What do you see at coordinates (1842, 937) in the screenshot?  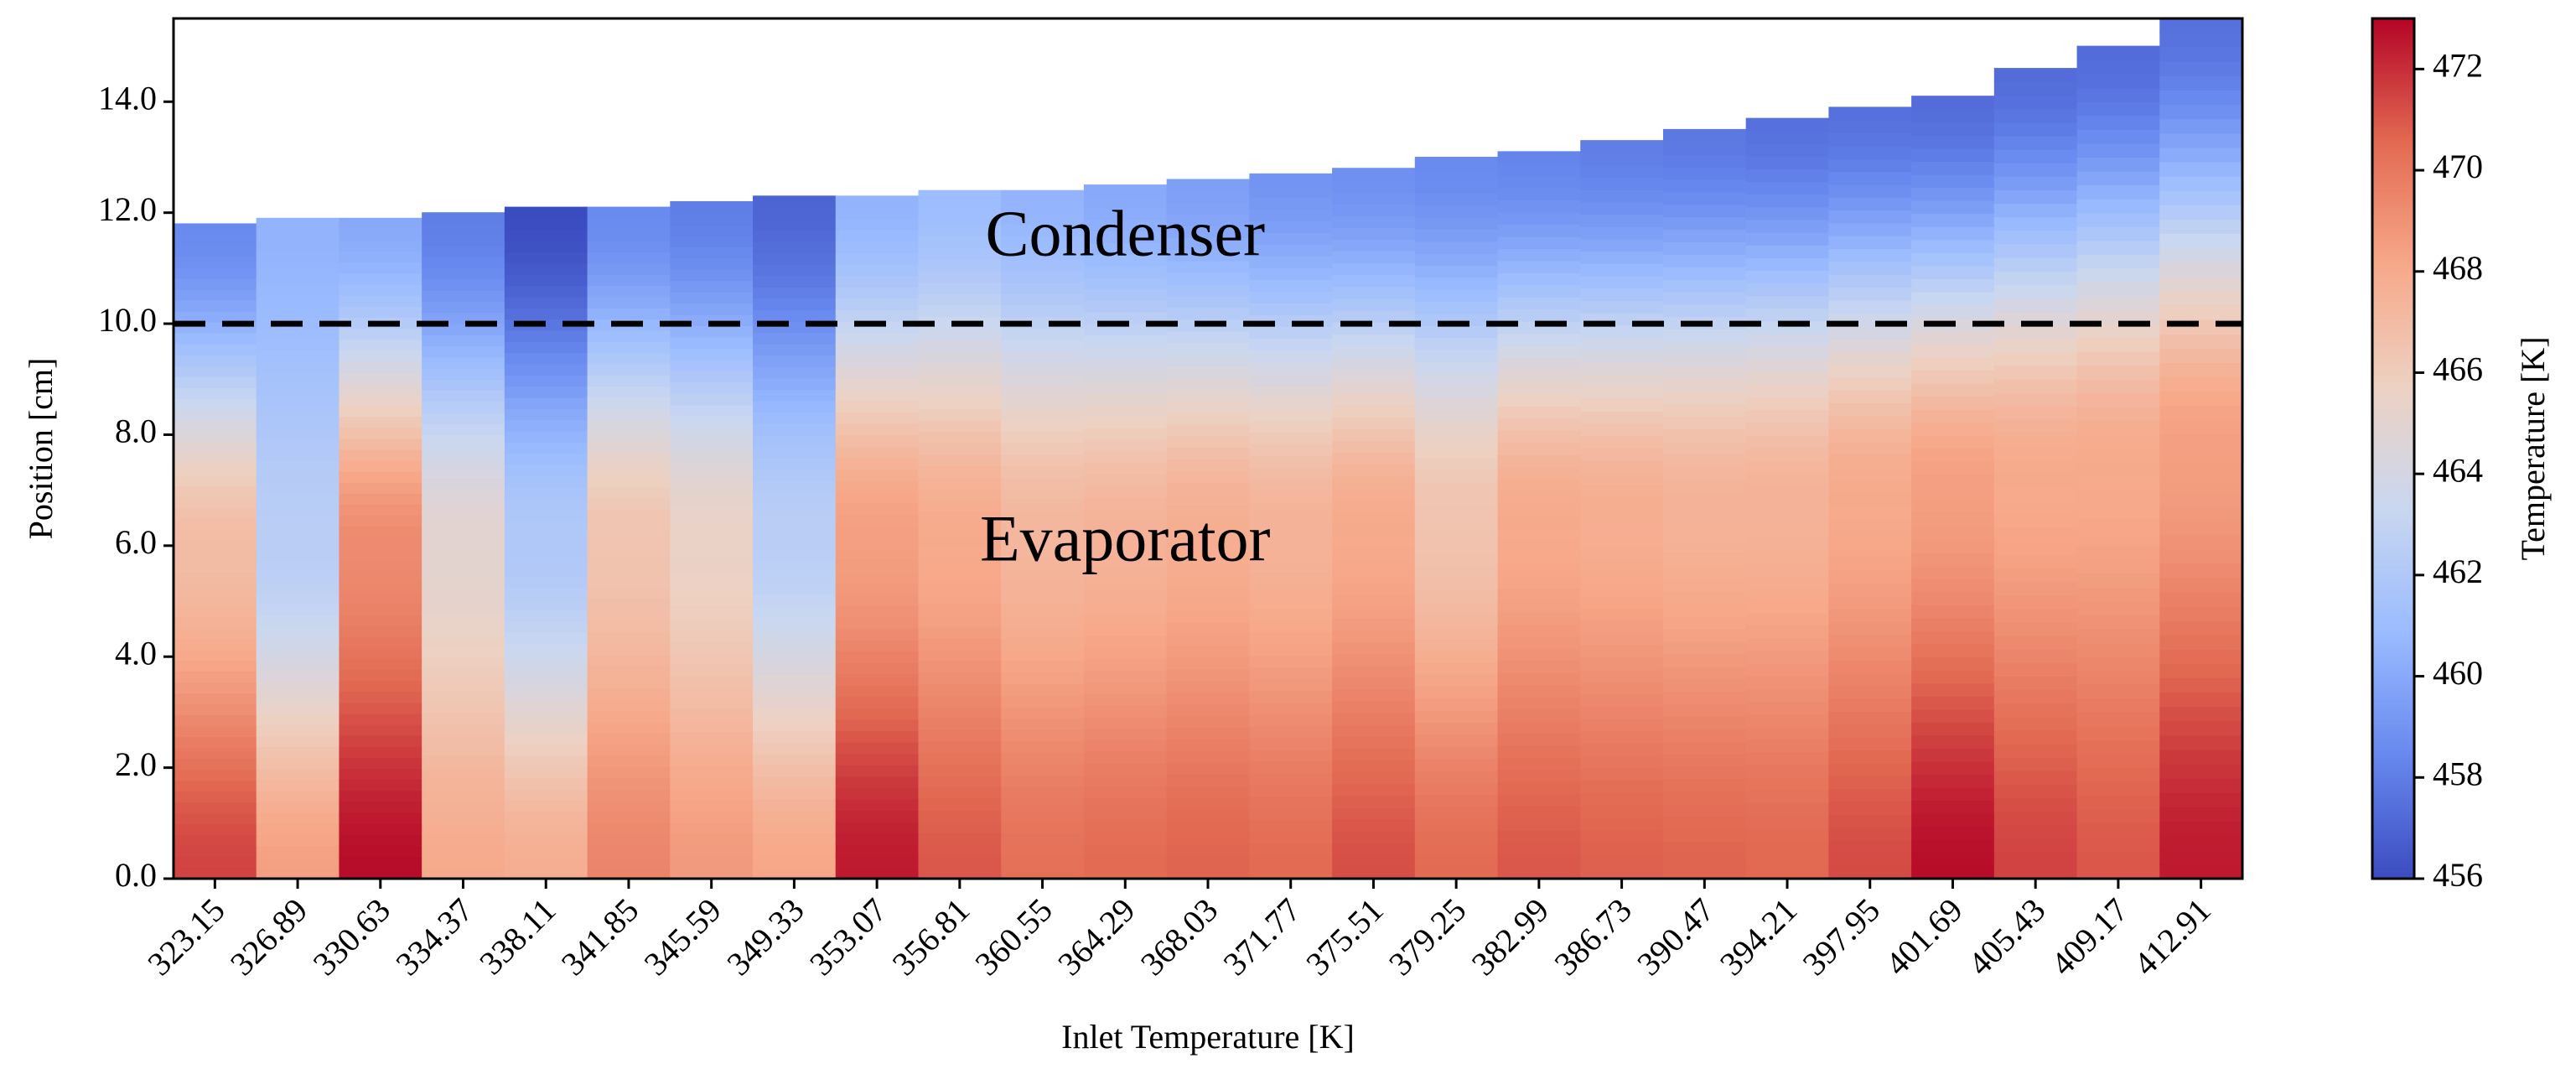 I see `x-tick-label: 397.95` at bounding box center [1842, 937].